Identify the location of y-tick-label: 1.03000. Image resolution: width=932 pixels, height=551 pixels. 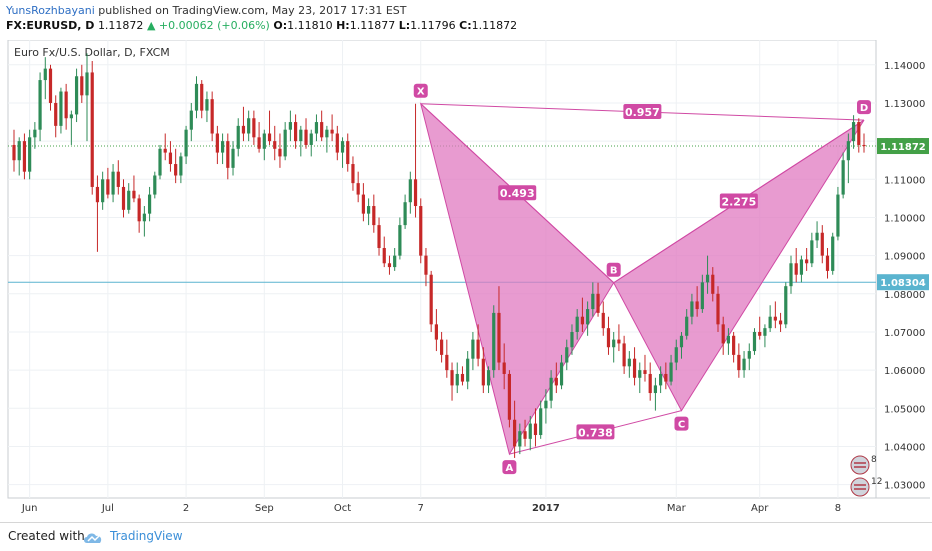
(904, 486).